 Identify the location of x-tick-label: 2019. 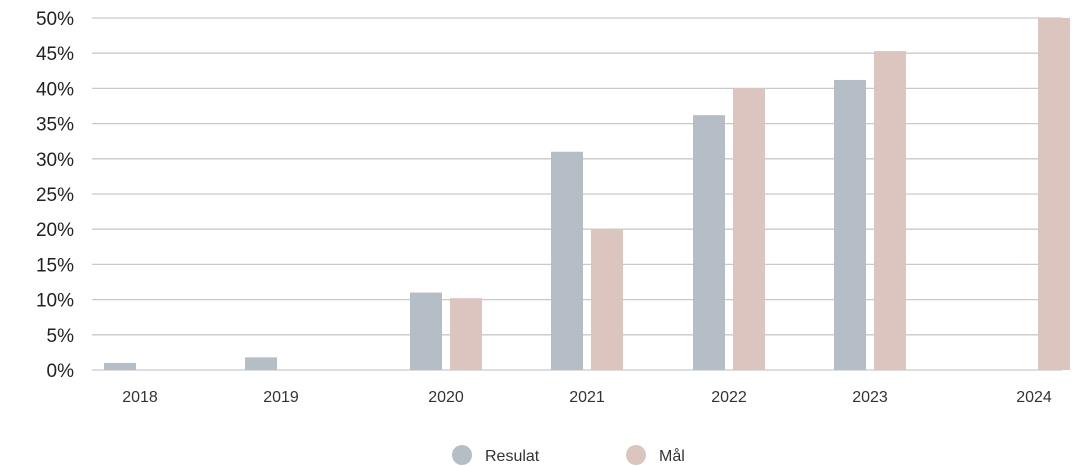
(281, 397).